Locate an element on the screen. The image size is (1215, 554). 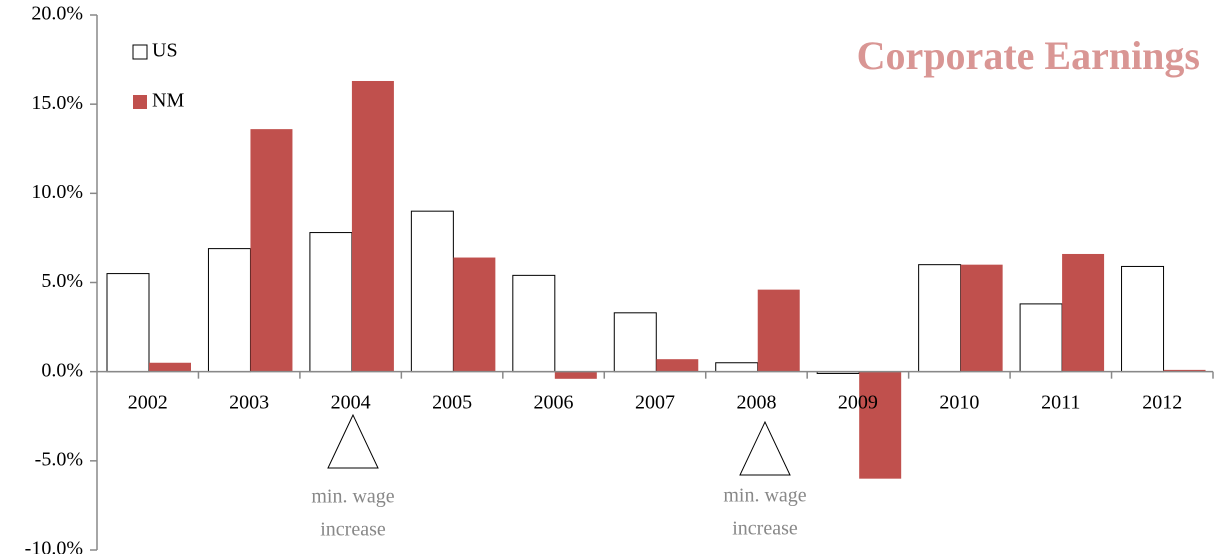
y-tick-label: -5.0% is located at coordinates (59, 459).